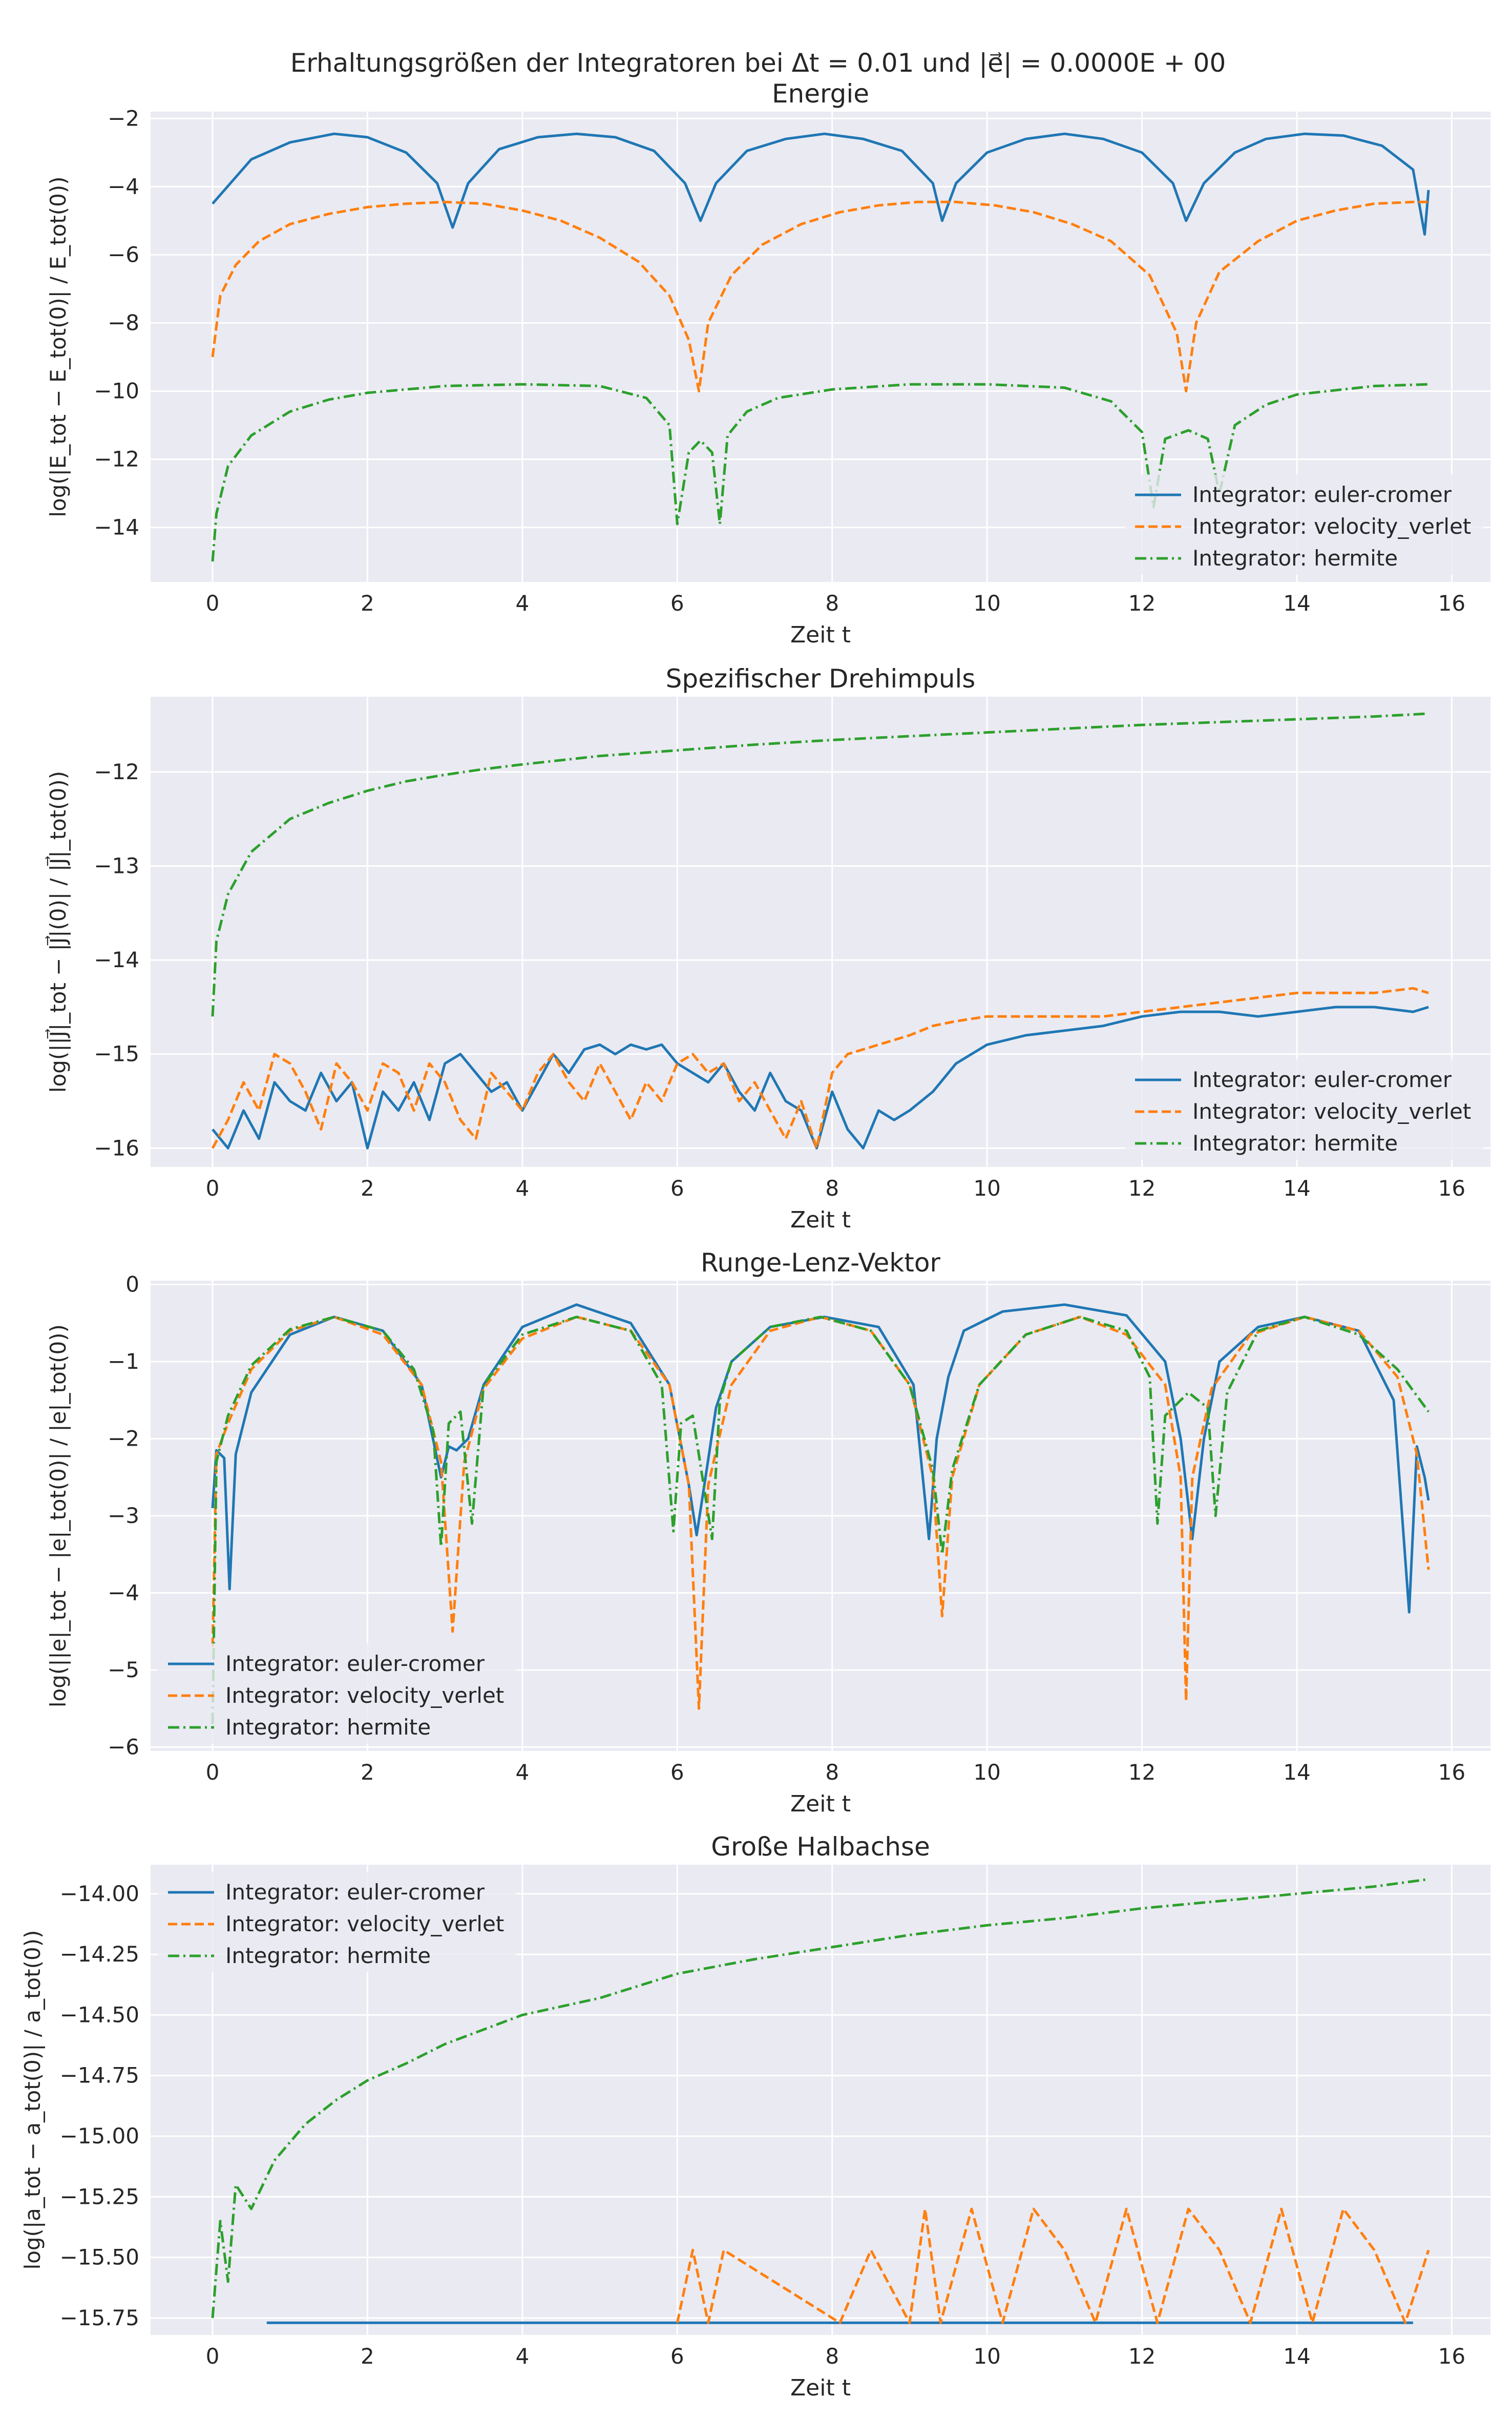 The width and height of the screenshot is (1512, 2420). What do you see at coordinates (123, 1515) in the screenshot?
I see `y-tick-label: −3` at bounding box center [123, 1515].